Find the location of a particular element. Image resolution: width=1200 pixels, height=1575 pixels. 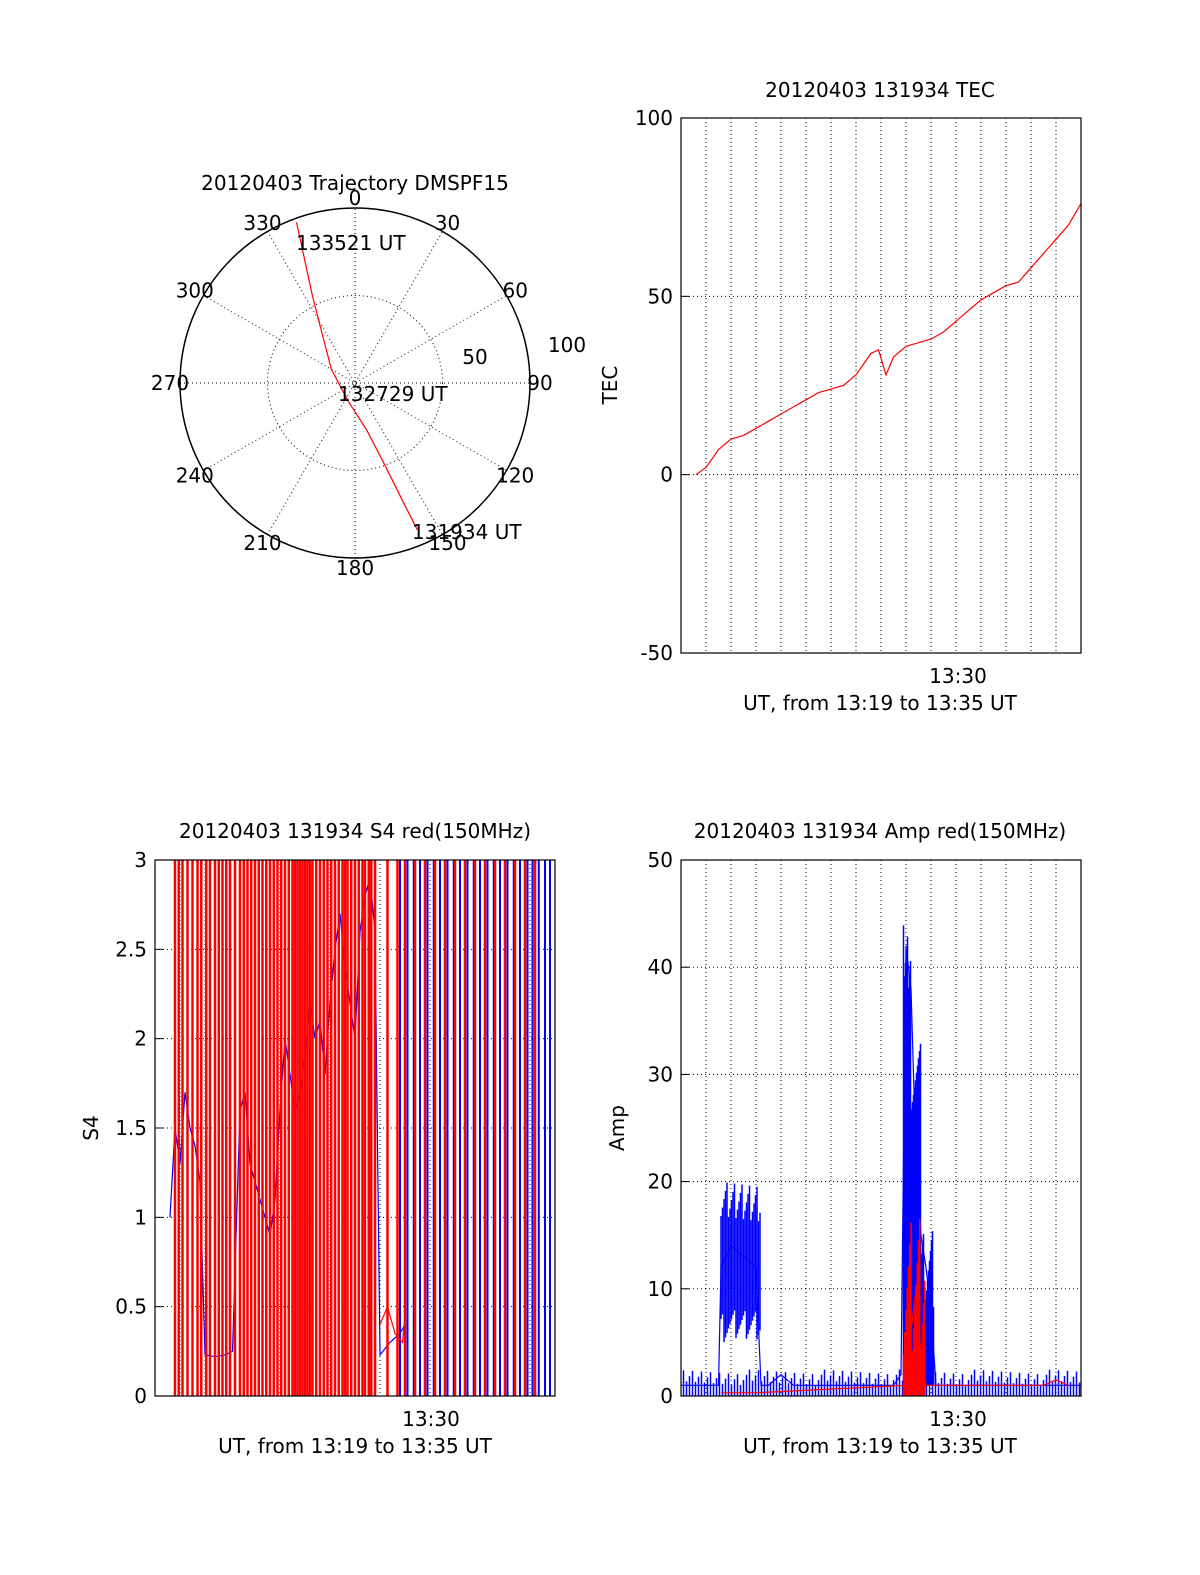

amp-y-tick-label: 20 is located at coordinates (660, 1182).